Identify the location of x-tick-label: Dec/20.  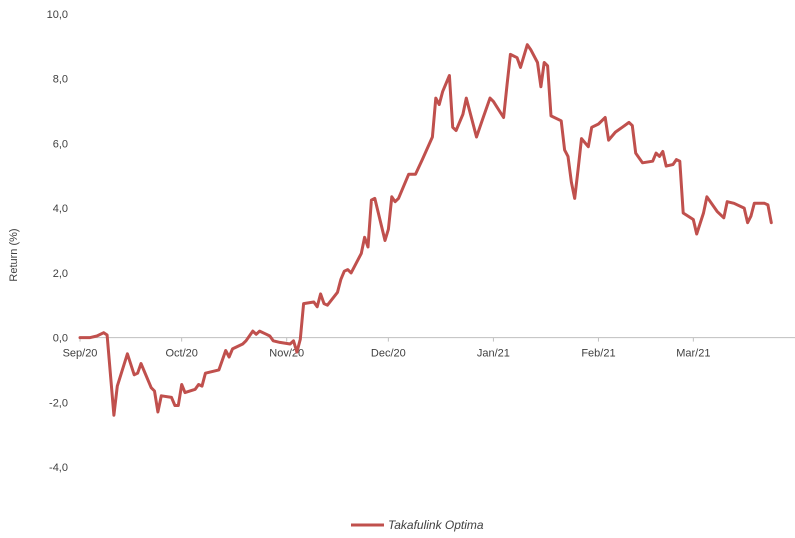
(388, 354).